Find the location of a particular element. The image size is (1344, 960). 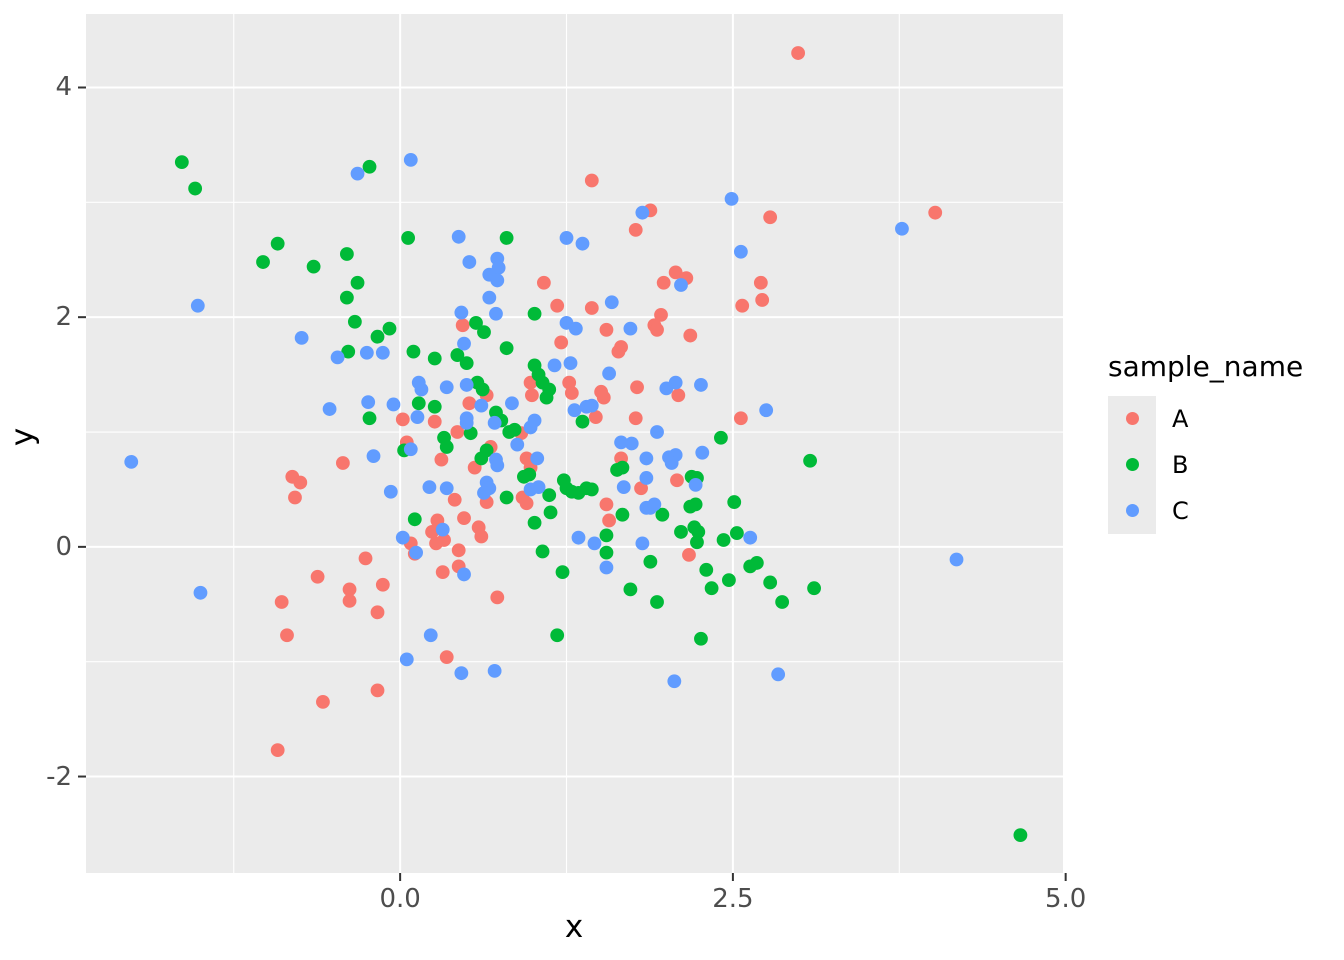

legend-title: sample_name is located at coordinates (1206, 366).